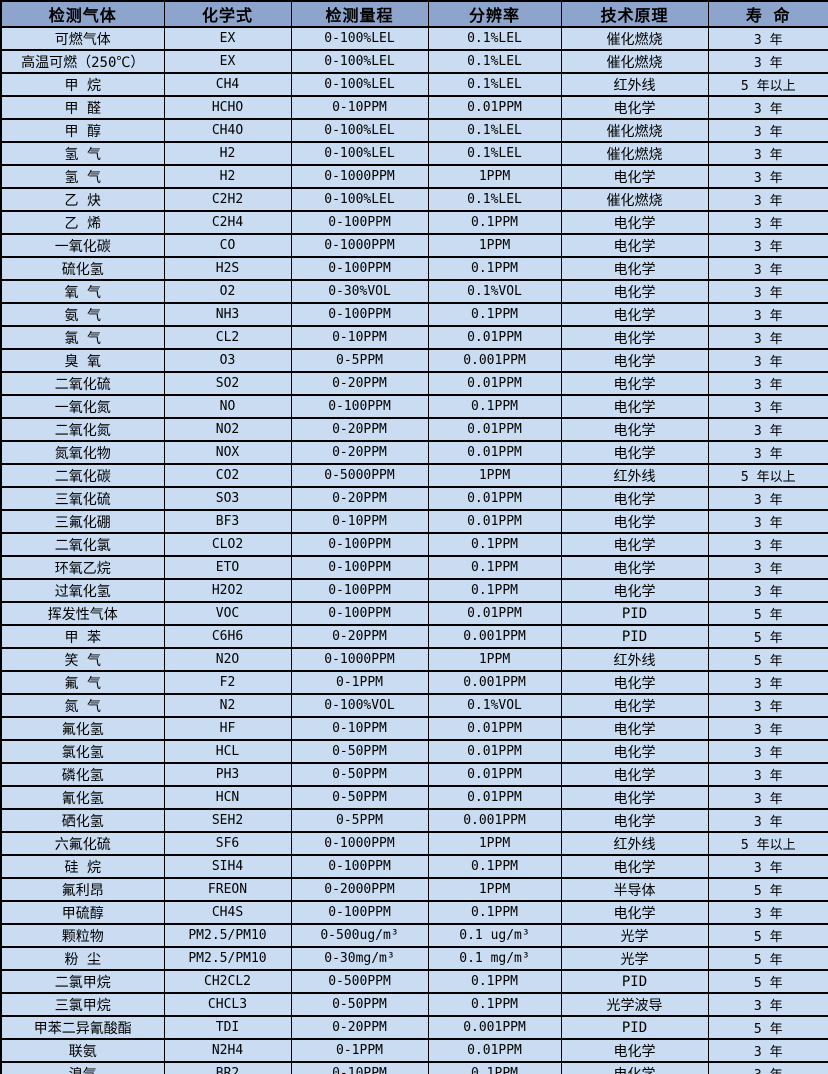 The image size is (828, 1074). What do you see at coordinates (359, 705) in the screenshot?
I see `cell: 0-100%VOL` at bounding box center [359, 705].